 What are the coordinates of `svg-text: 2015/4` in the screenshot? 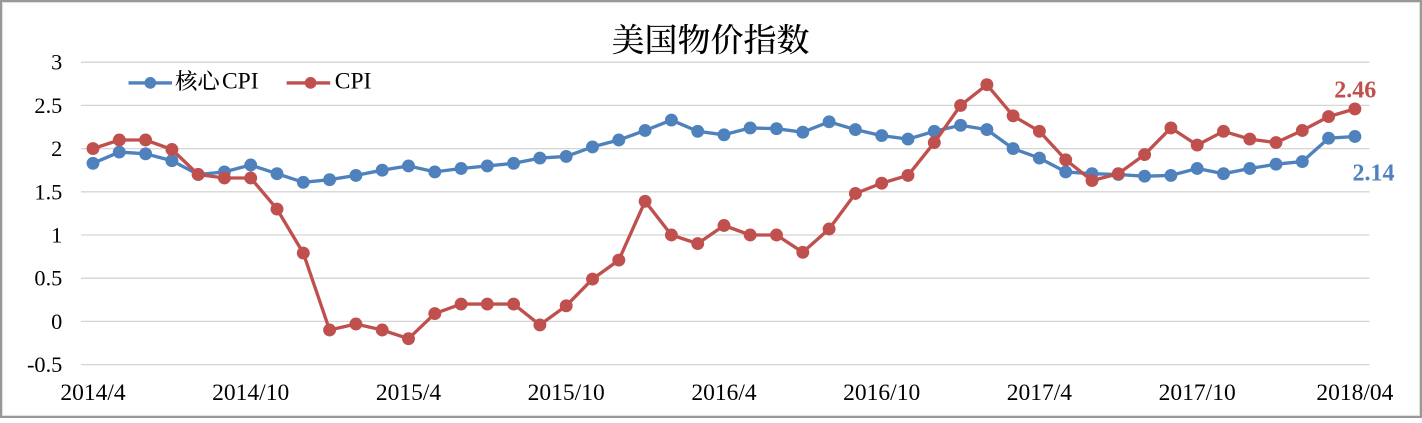 It's located at (409, 393).